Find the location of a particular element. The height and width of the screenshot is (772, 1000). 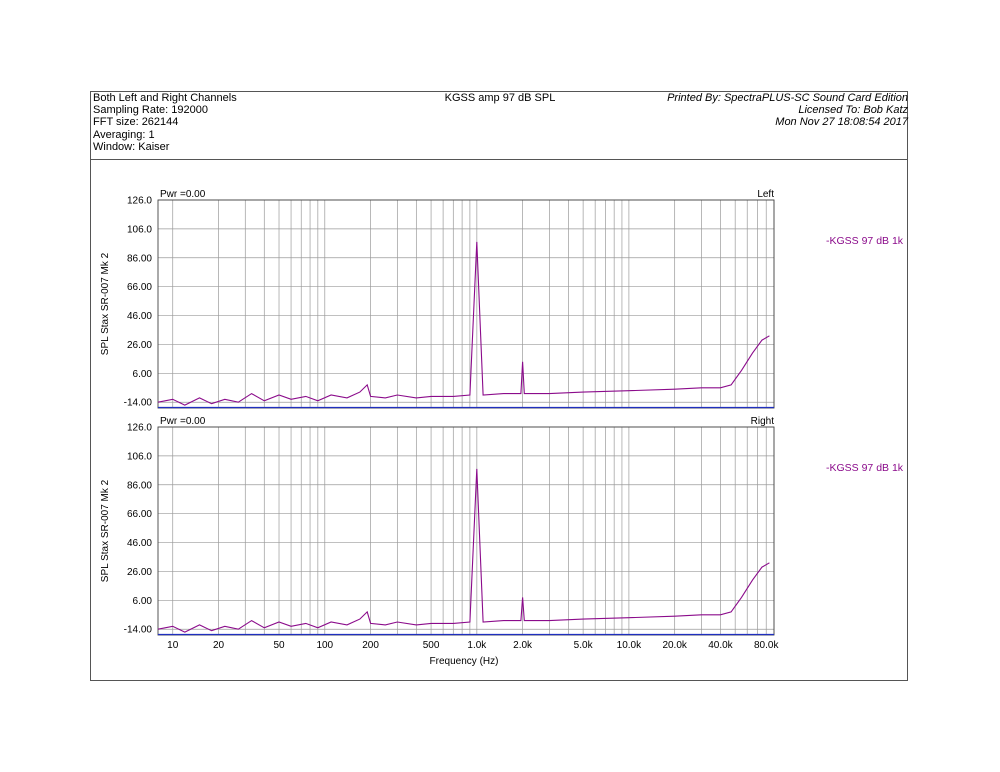

header-sampling-rate: Sampling Rate: 192000 is located at coordinates (150, 110).